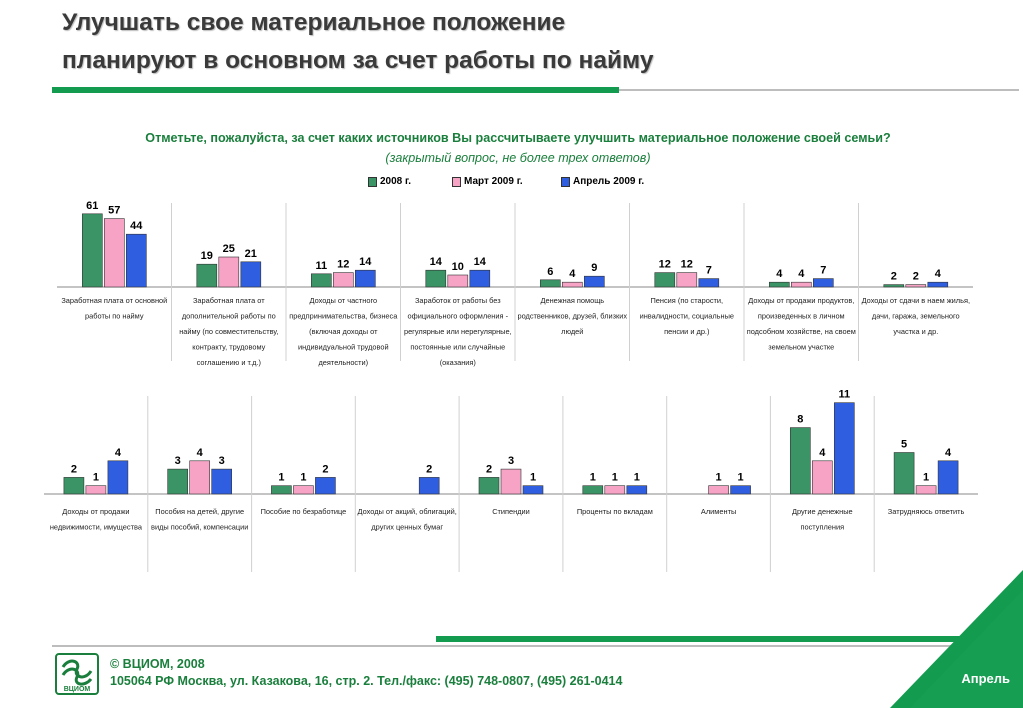  I want to click on logo-text: ВЦИОМ, so click(77, 689).